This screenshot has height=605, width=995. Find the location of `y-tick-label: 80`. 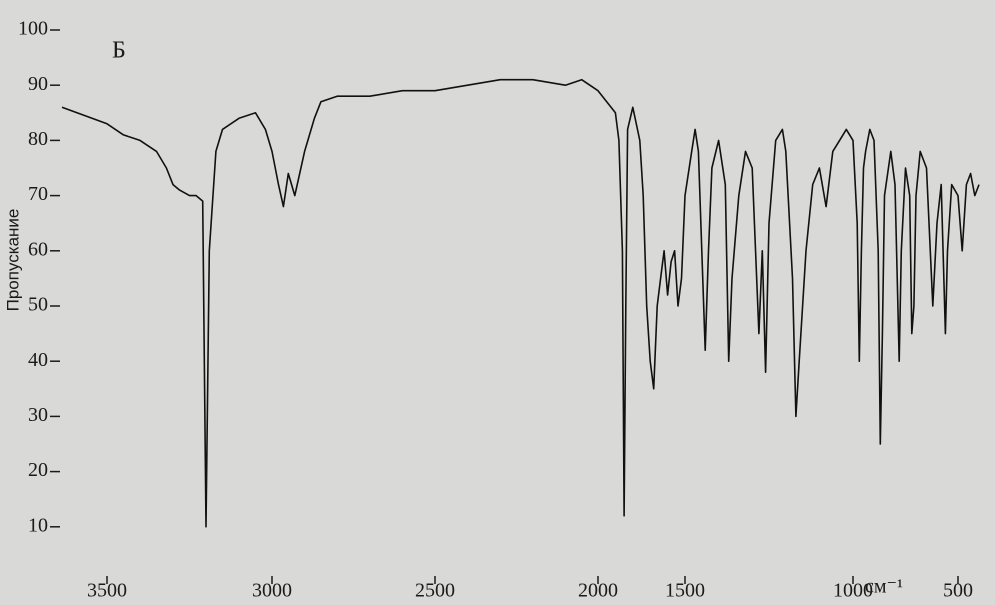

y-tick-label: 80 is located at coordinates (38, 139).